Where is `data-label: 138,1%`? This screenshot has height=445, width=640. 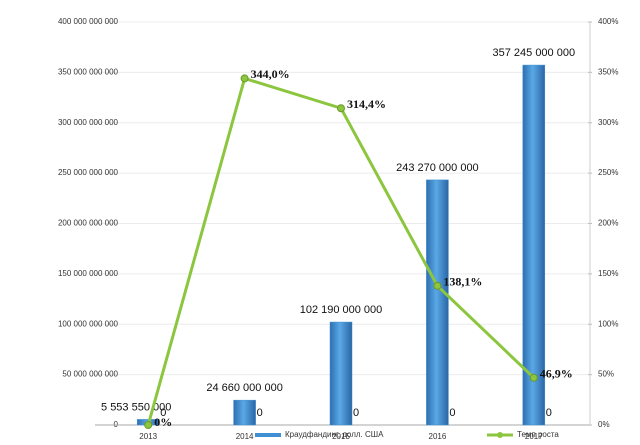 data-label: 138,1% is located at coordinates (462, 282).